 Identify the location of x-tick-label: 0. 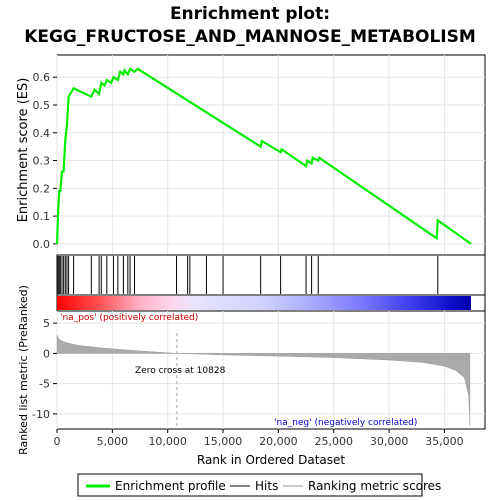
(57, 441).